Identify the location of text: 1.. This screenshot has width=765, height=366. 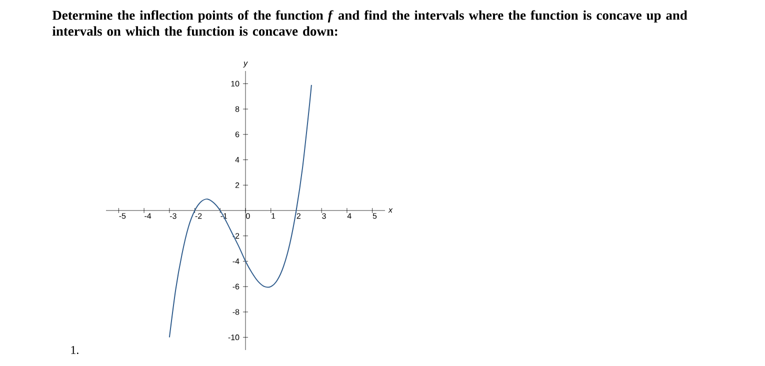
(74, 350).